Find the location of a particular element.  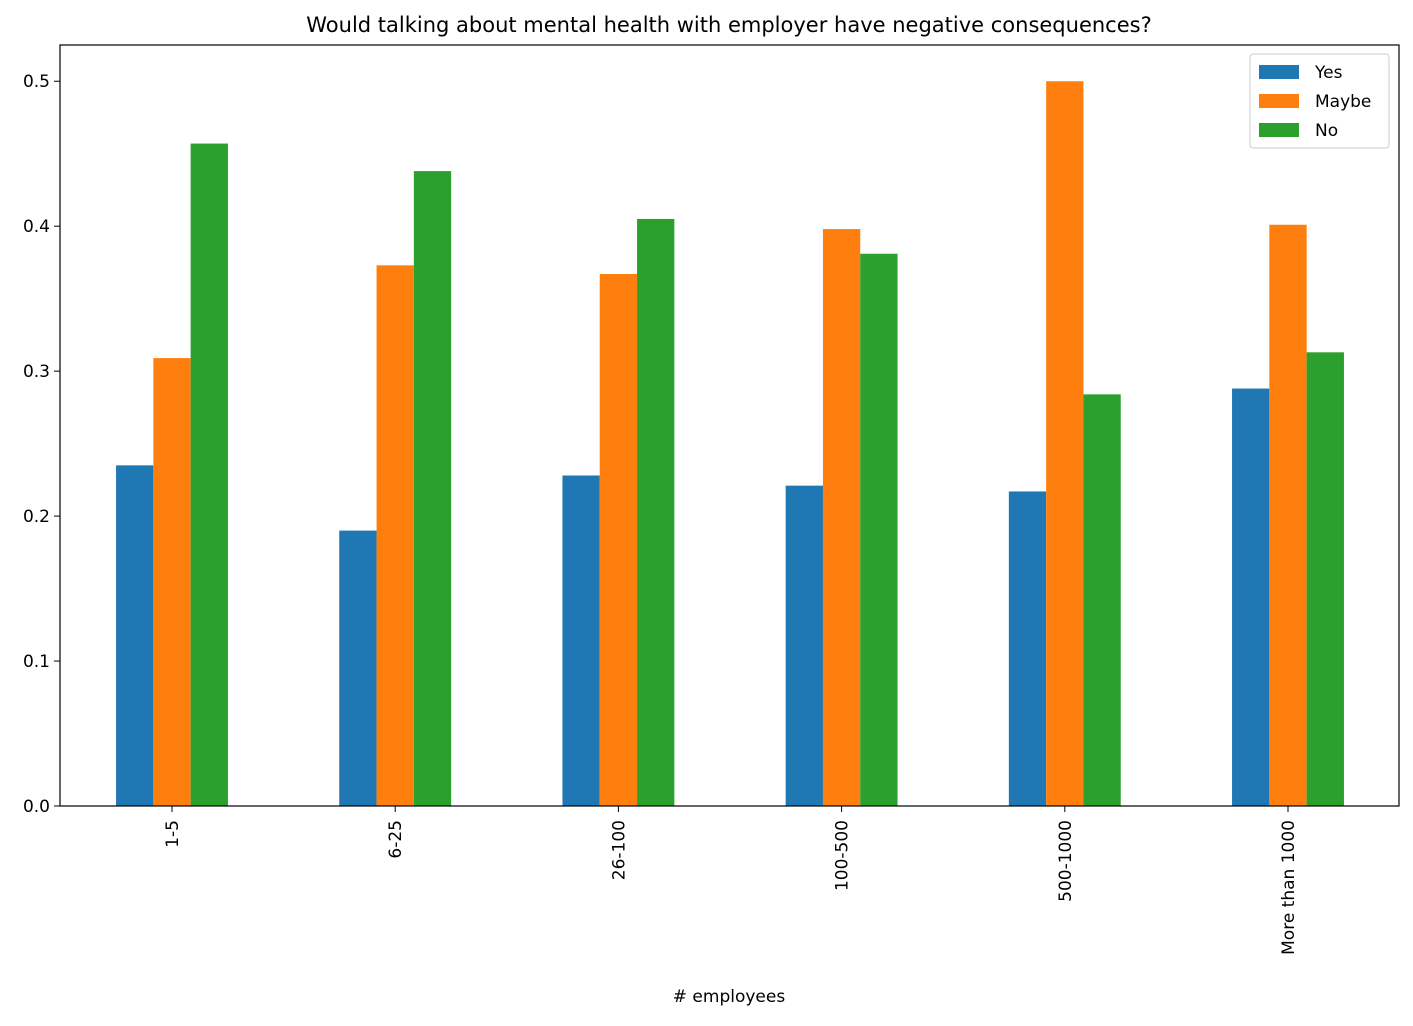

legend-label-maybe: Maybe is located at coordinates (1343, 102).